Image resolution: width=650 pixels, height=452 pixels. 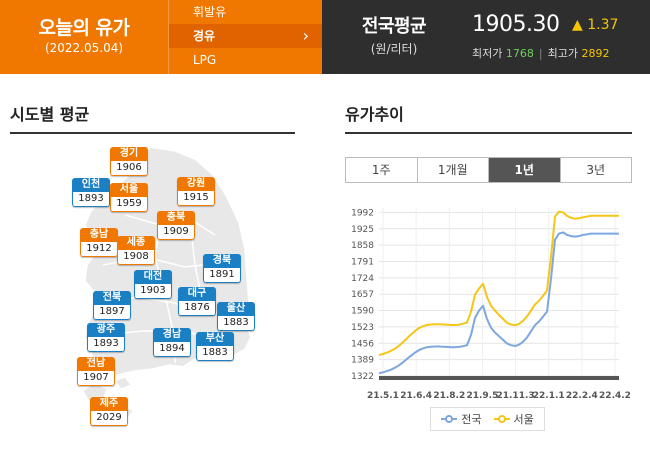 What do you see at coordinates (99, 242) in the screenshot?
I see `region-chungnam: 충남 1912` at bounding box center [99, 242].